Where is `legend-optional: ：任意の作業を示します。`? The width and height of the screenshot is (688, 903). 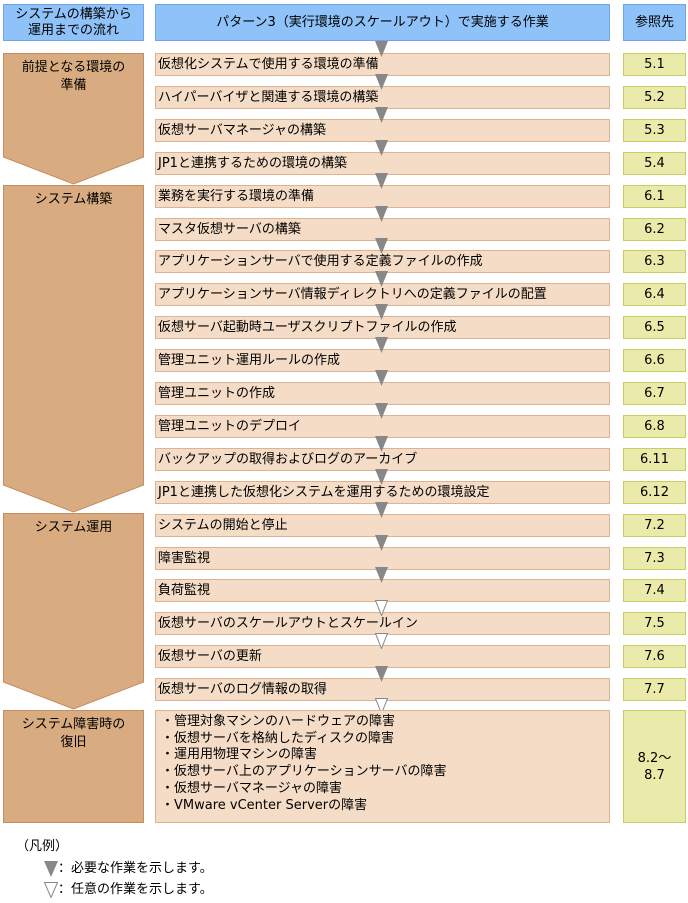
legend-optional: ：任意の作業を示します。 is located at coordinates (128, 888).